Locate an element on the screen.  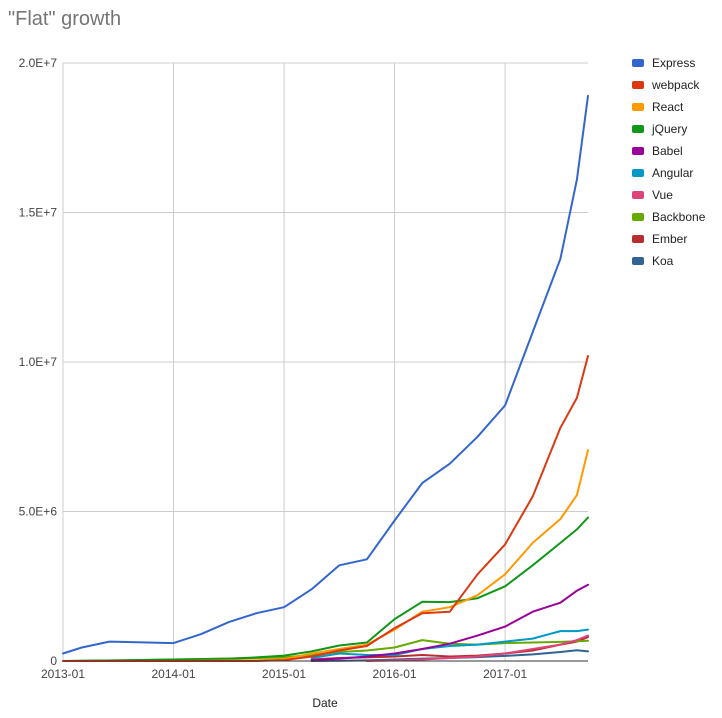
x-tick-label: 2017-01 is located at coordinates (505, 674).